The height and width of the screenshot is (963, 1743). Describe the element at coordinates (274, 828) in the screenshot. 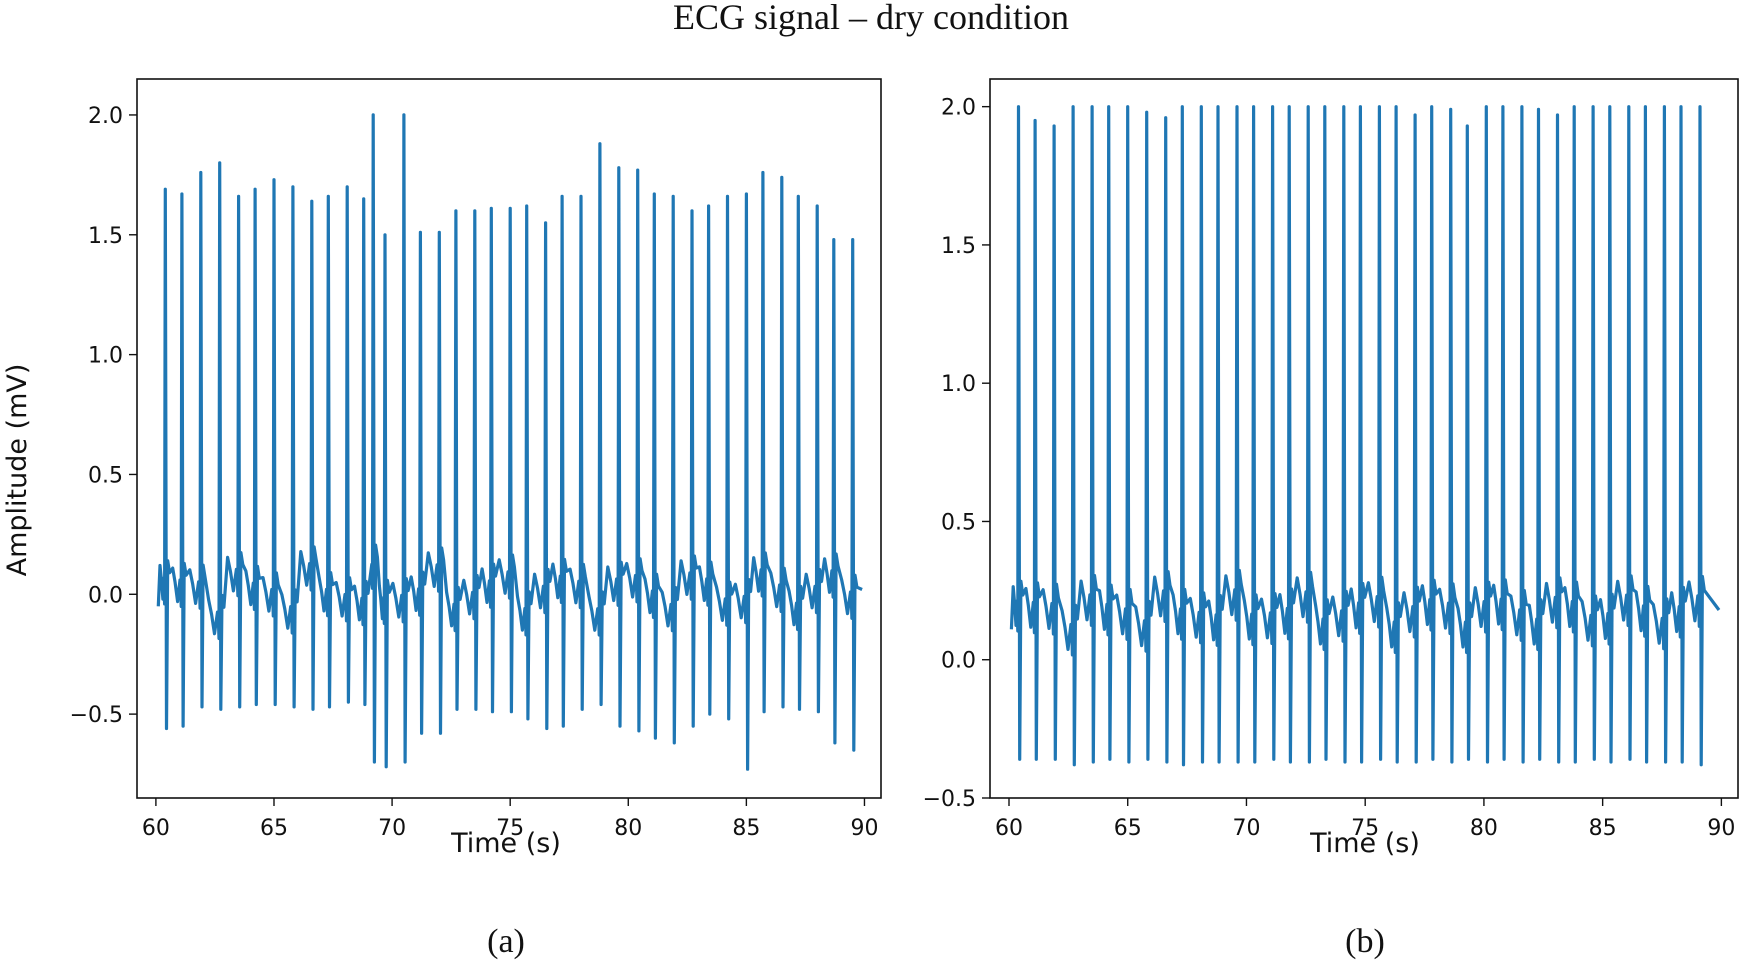

I see `panel-a-xtick-label: 65` at that location.